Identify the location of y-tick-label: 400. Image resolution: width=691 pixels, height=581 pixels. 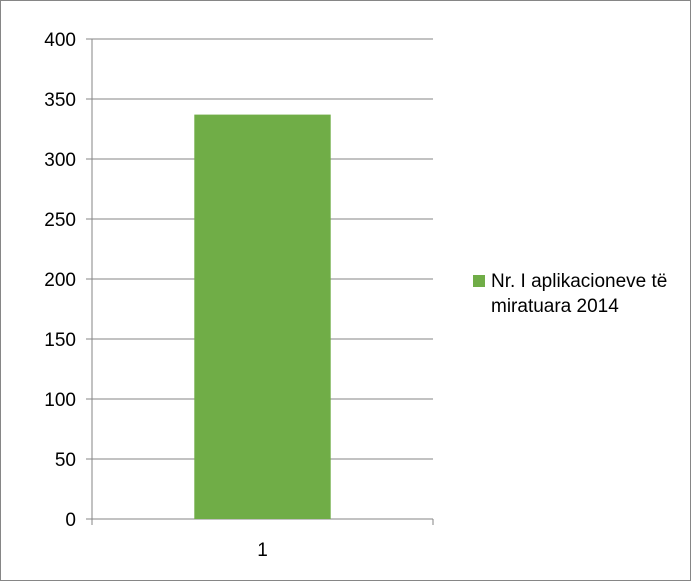
(60, 40).